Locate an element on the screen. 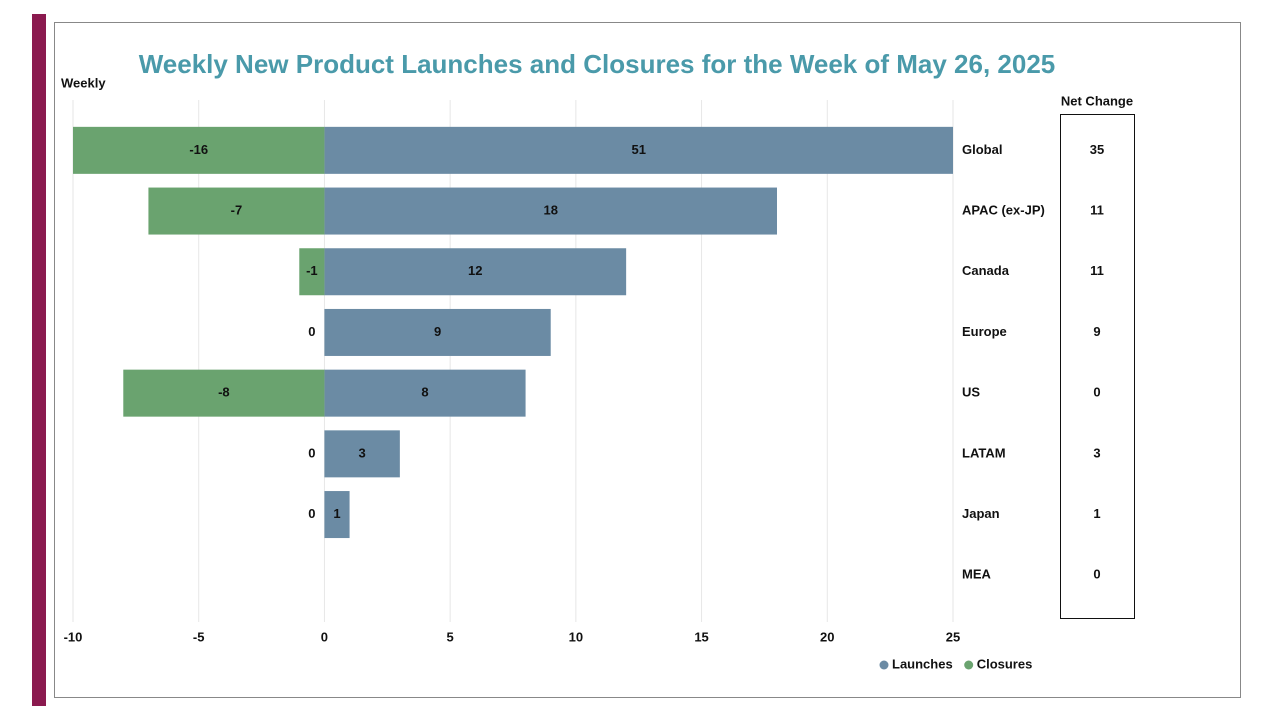 The image size is (1280, 720). category-label: Global is located at coordinates (982, 149).